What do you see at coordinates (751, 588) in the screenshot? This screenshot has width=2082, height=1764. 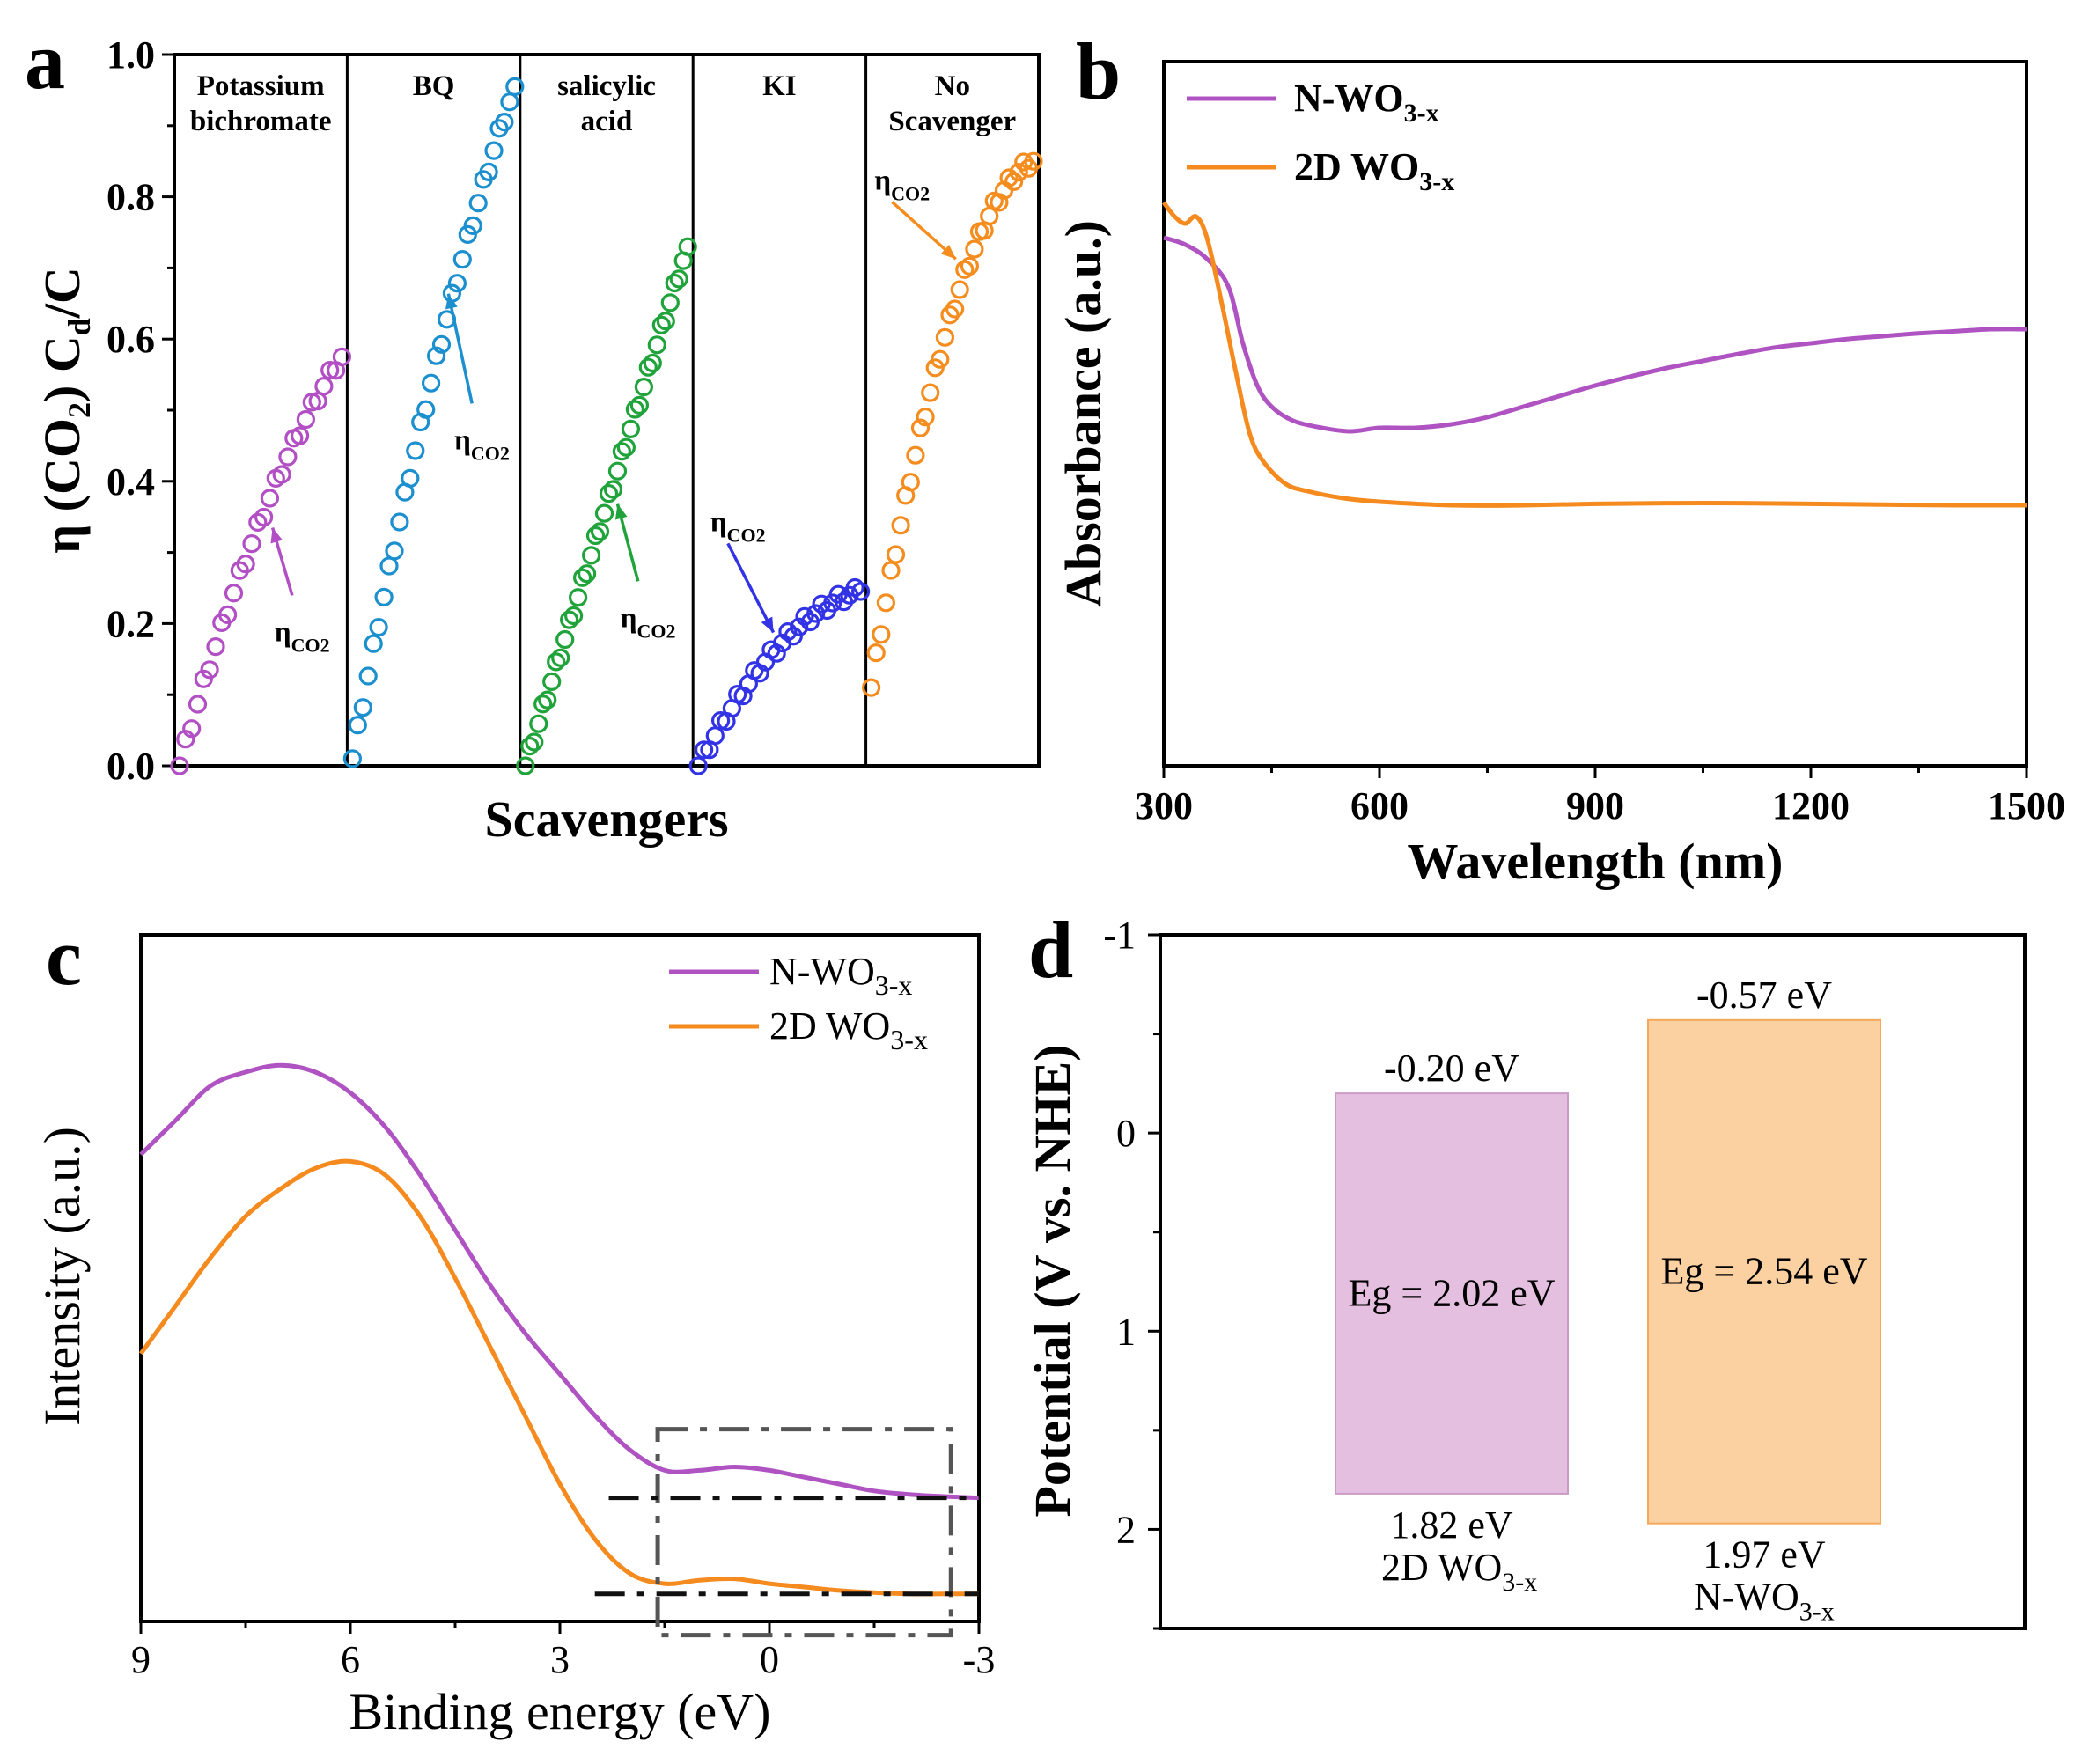 I see `panel-a-annotation-arrow` at bounding box center [751, 588].